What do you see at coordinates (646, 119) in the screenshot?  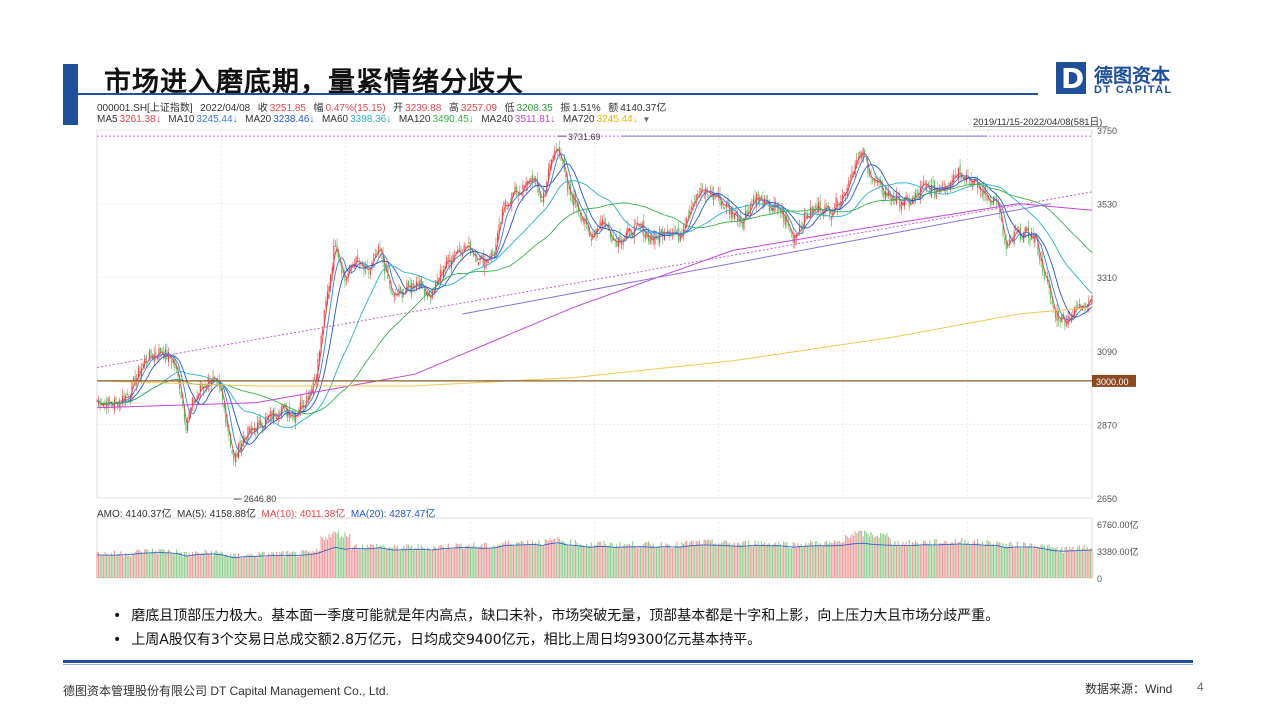 I see `dropdown-icon: ▼` at bounding box center [646, 119].